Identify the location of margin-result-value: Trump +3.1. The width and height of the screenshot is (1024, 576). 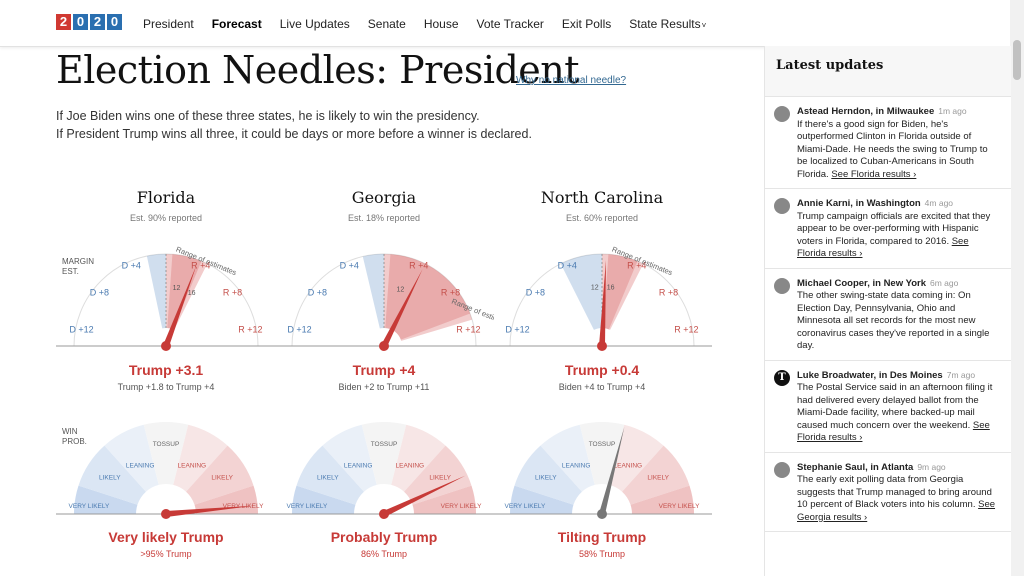
(166, 370).